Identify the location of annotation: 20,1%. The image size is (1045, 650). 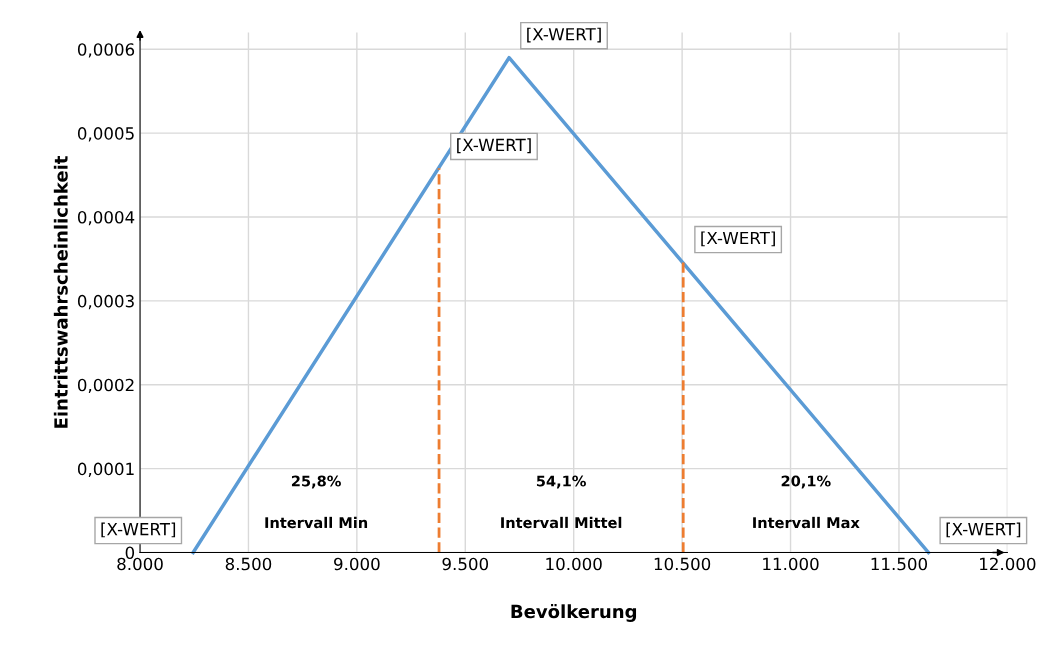
(806, 482).